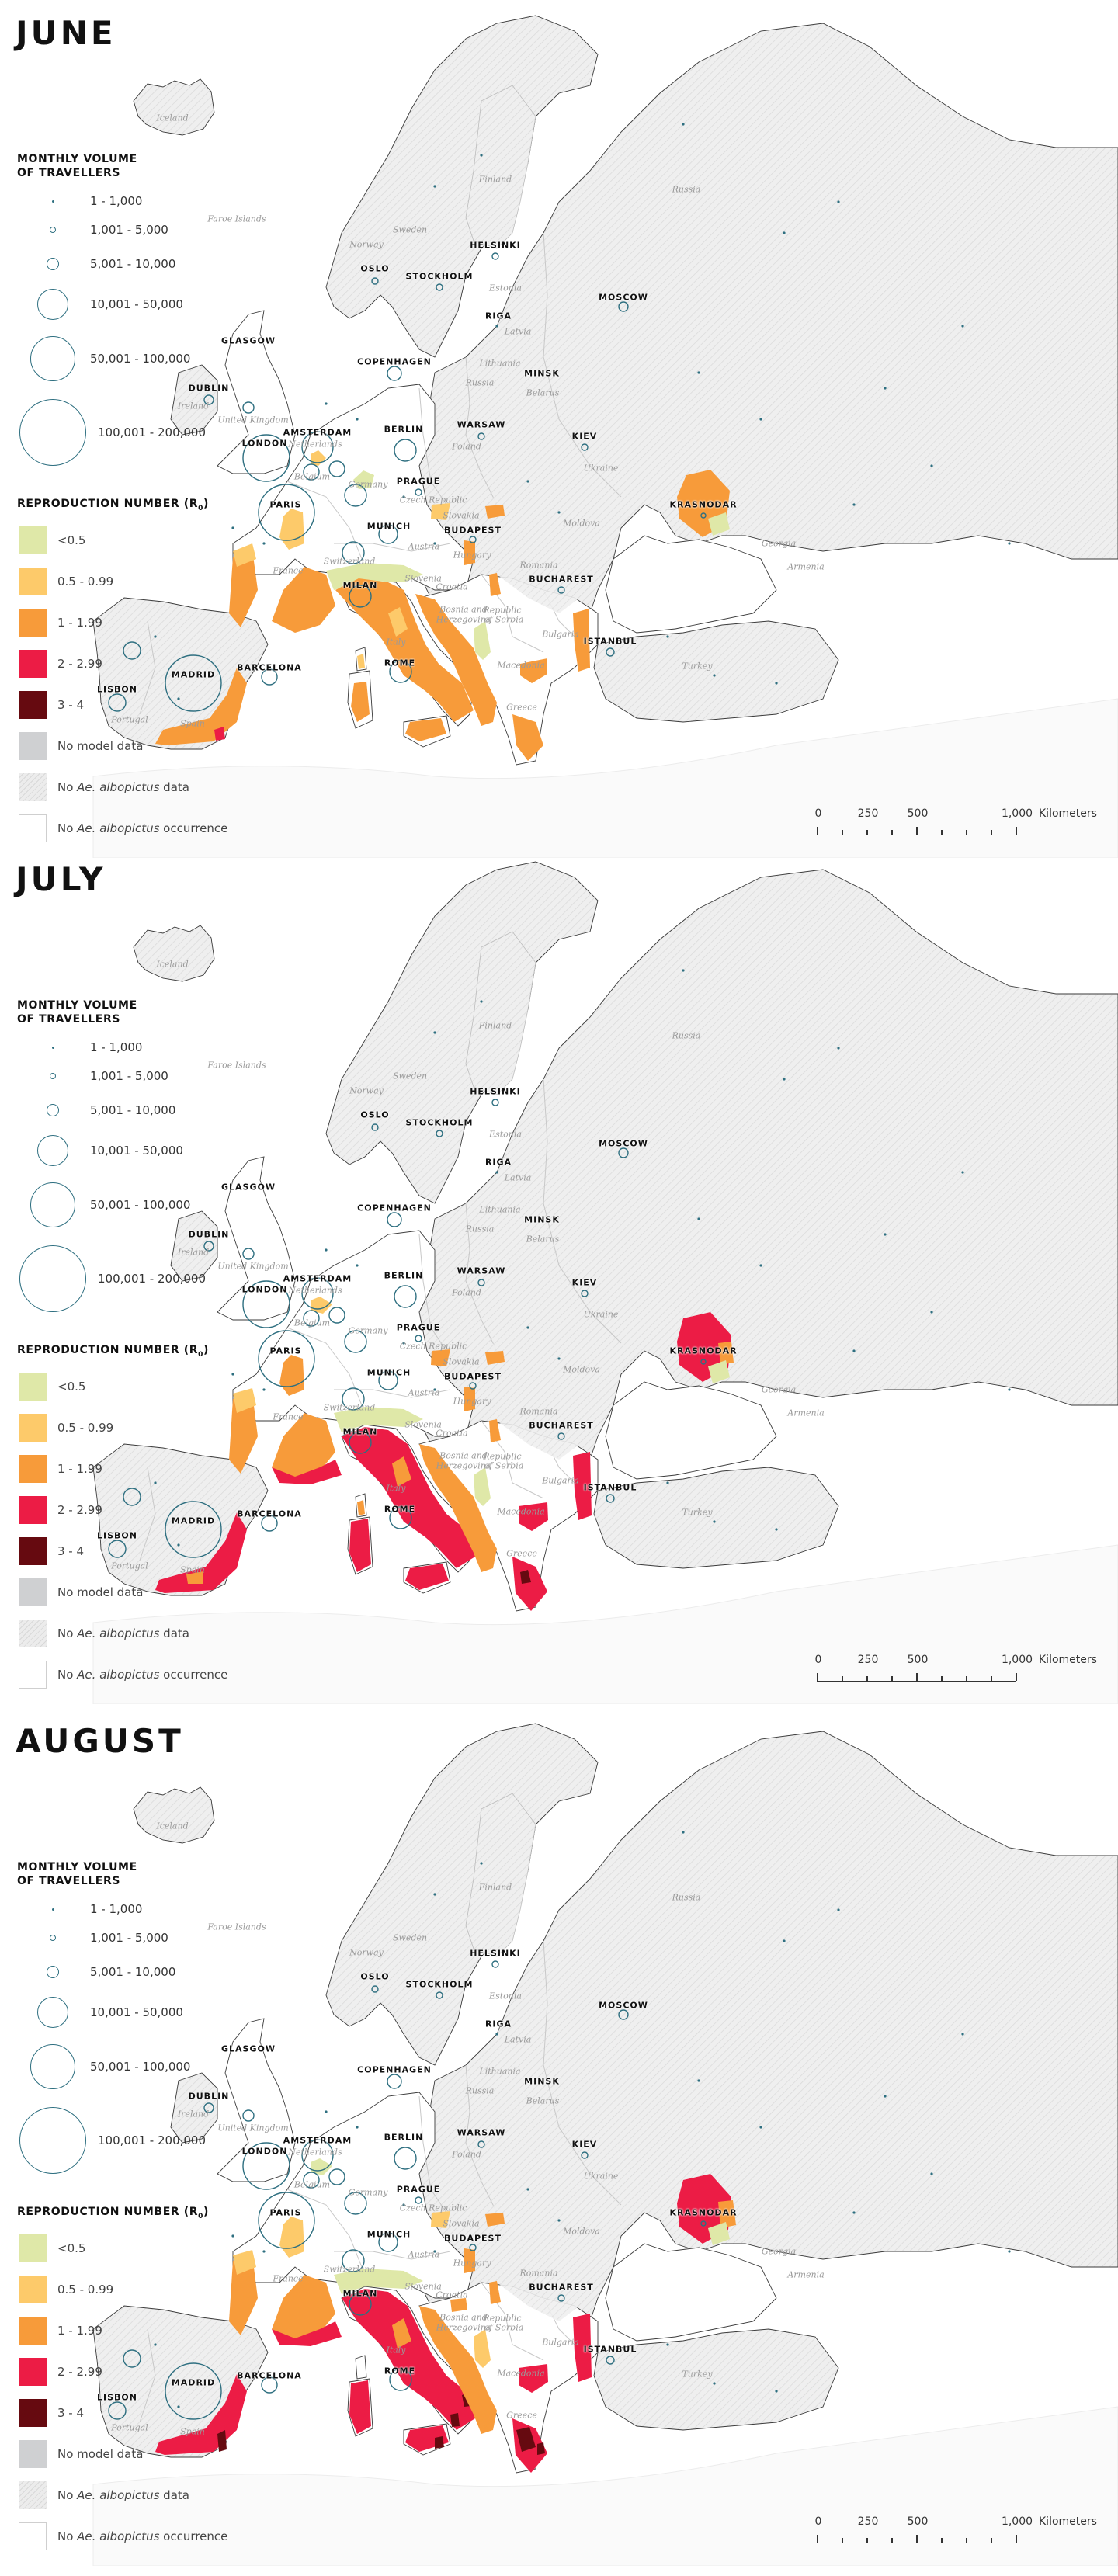 The image size is (1118, 2576). I want to click on country-label: Lithuania, so click(500, 2071).